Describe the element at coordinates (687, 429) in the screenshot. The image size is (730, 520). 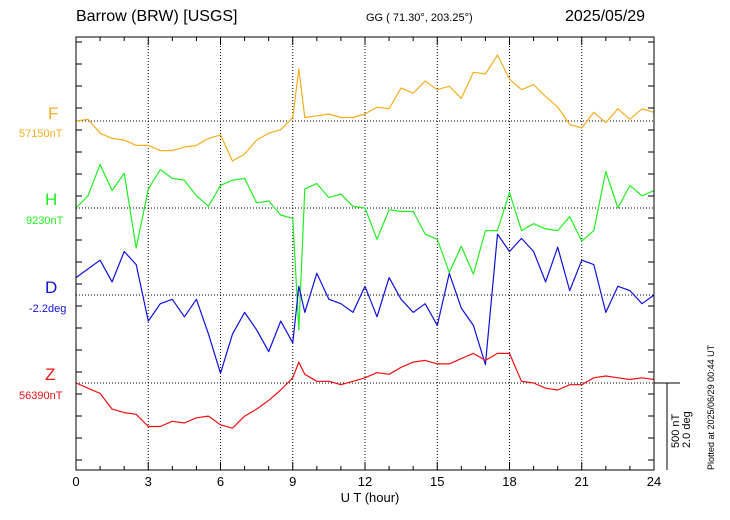
I see `scale-deg-label: 2.0 deg` at that location.